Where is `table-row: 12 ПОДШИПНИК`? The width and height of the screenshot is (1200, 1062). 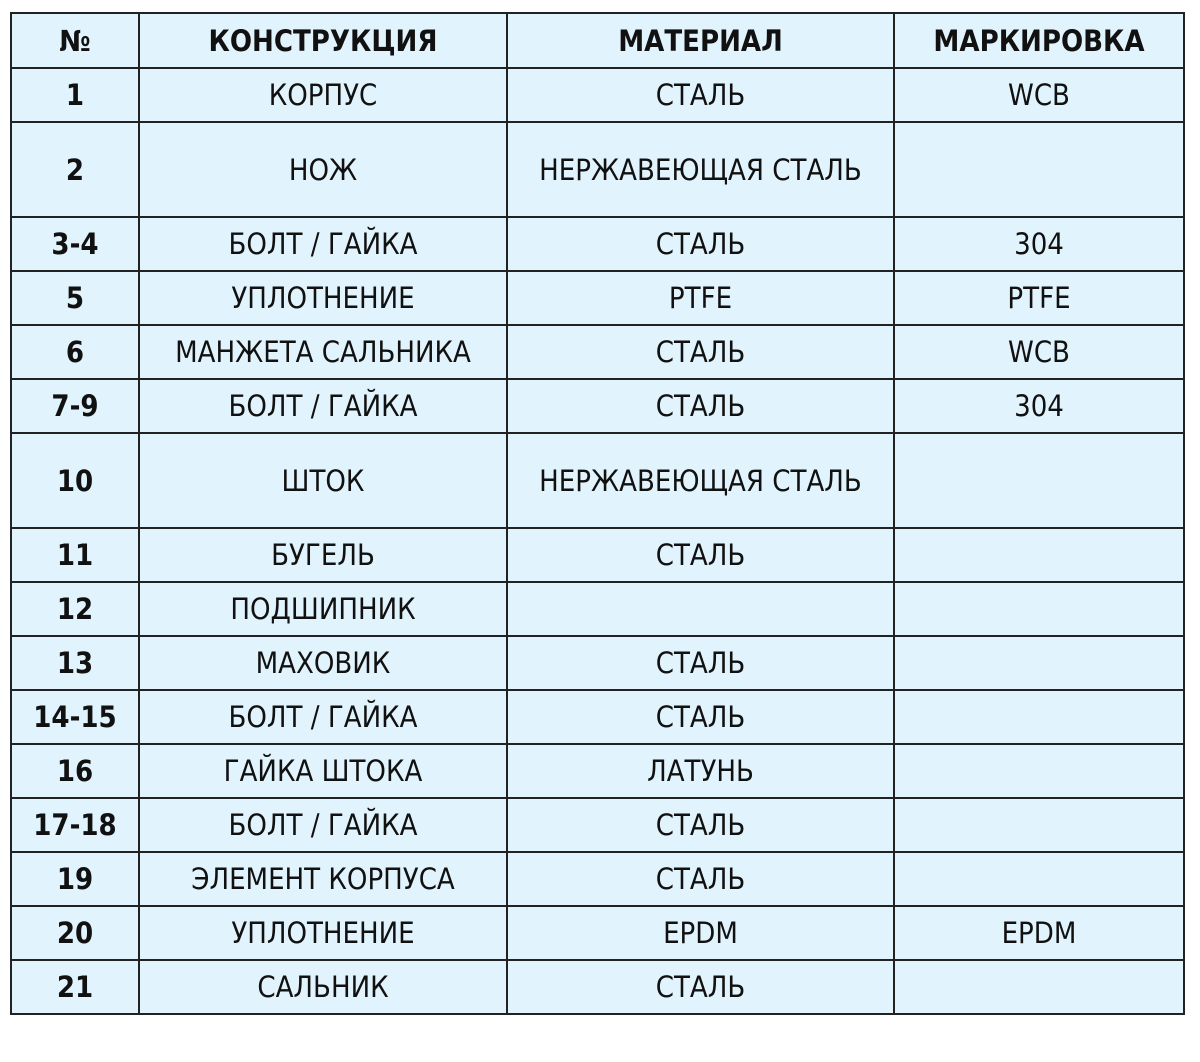
table-row: 12 ПОДШИПНИК is located at coordinates (597, 609).